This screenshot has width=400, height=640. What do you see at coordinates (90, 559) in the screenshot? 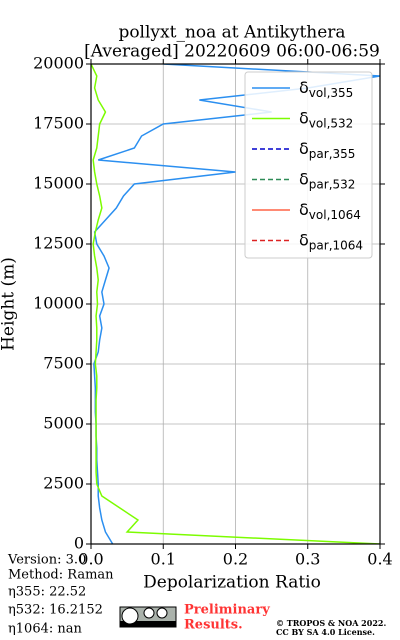
I see `x-tick-label: 0.0` at bounding box center [90, 559].